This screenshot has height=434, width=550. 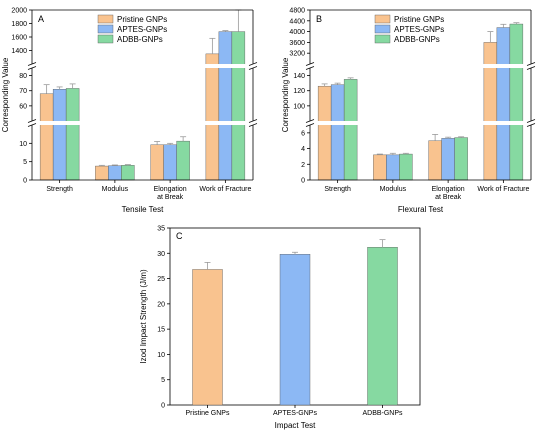 I want to click on panel-label: A, so click(x=41, y=19).